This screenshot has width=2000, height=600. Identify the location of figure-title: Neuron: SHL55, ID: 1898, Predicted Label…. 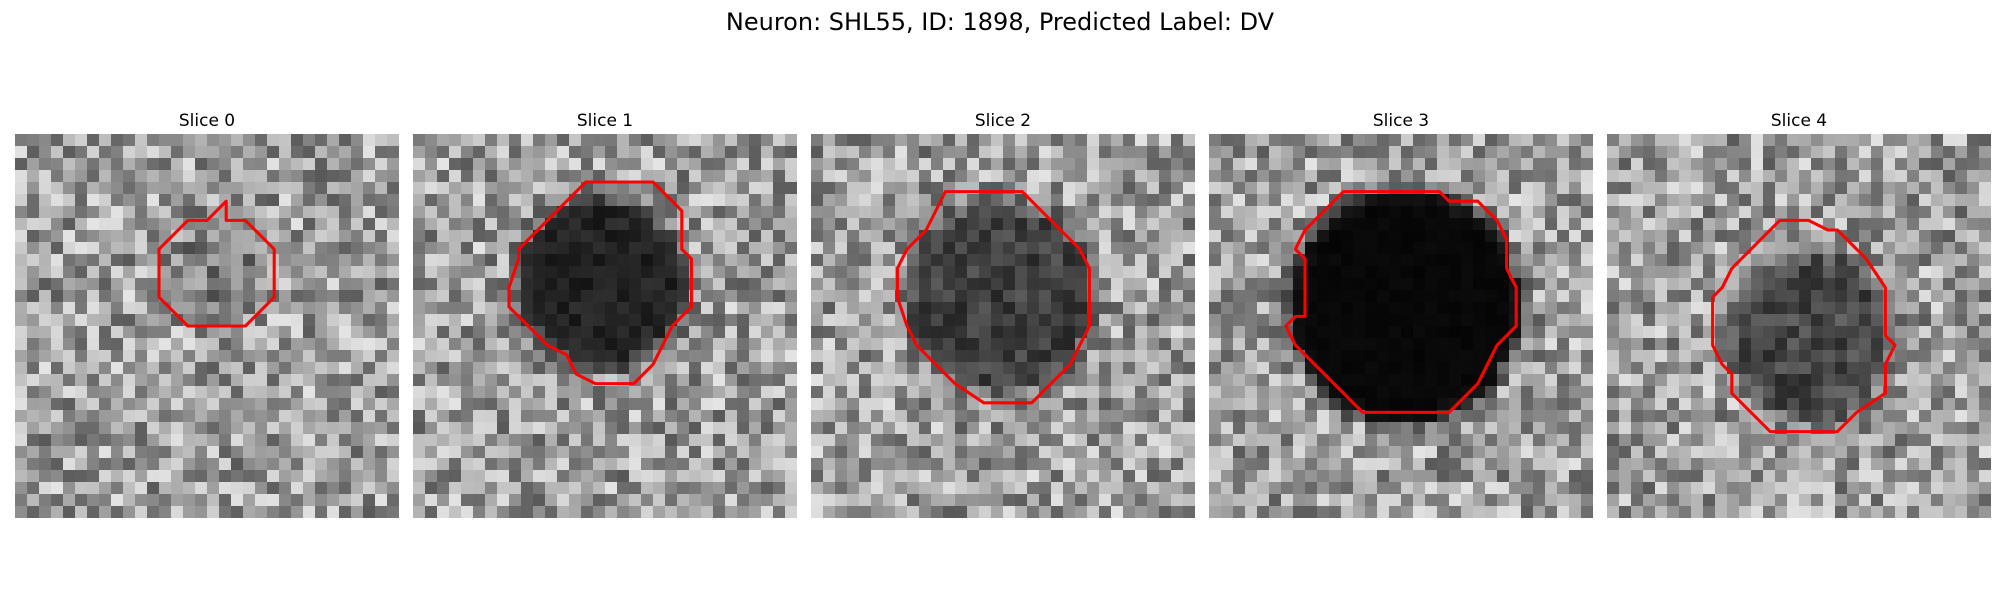
(1000, 22).